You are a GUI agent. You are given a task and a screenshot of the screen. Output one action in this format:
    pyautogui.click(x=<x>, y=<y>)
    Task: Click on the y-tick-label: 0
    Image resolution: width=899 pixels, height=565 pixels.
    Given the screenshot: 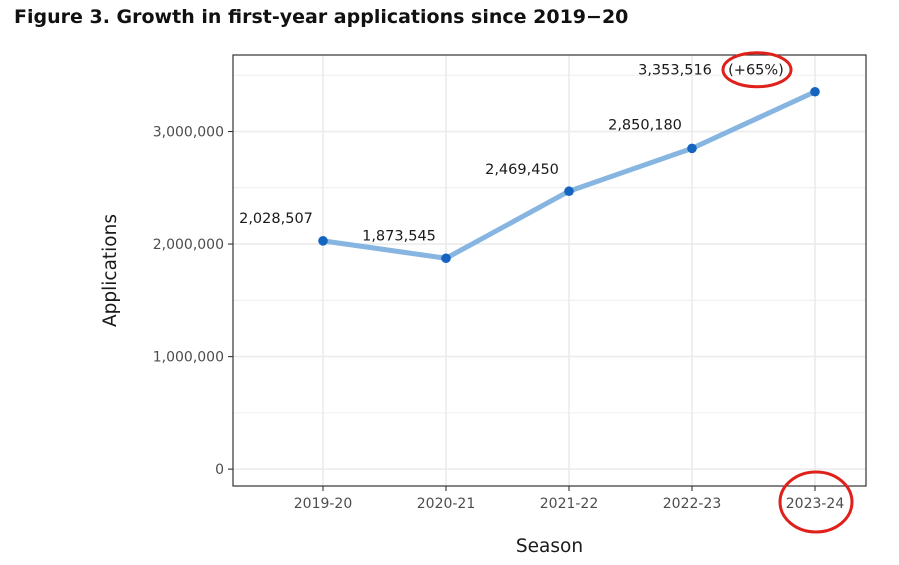 What is the action you would take?
    pyautogui.click(x=219, y=470)
    